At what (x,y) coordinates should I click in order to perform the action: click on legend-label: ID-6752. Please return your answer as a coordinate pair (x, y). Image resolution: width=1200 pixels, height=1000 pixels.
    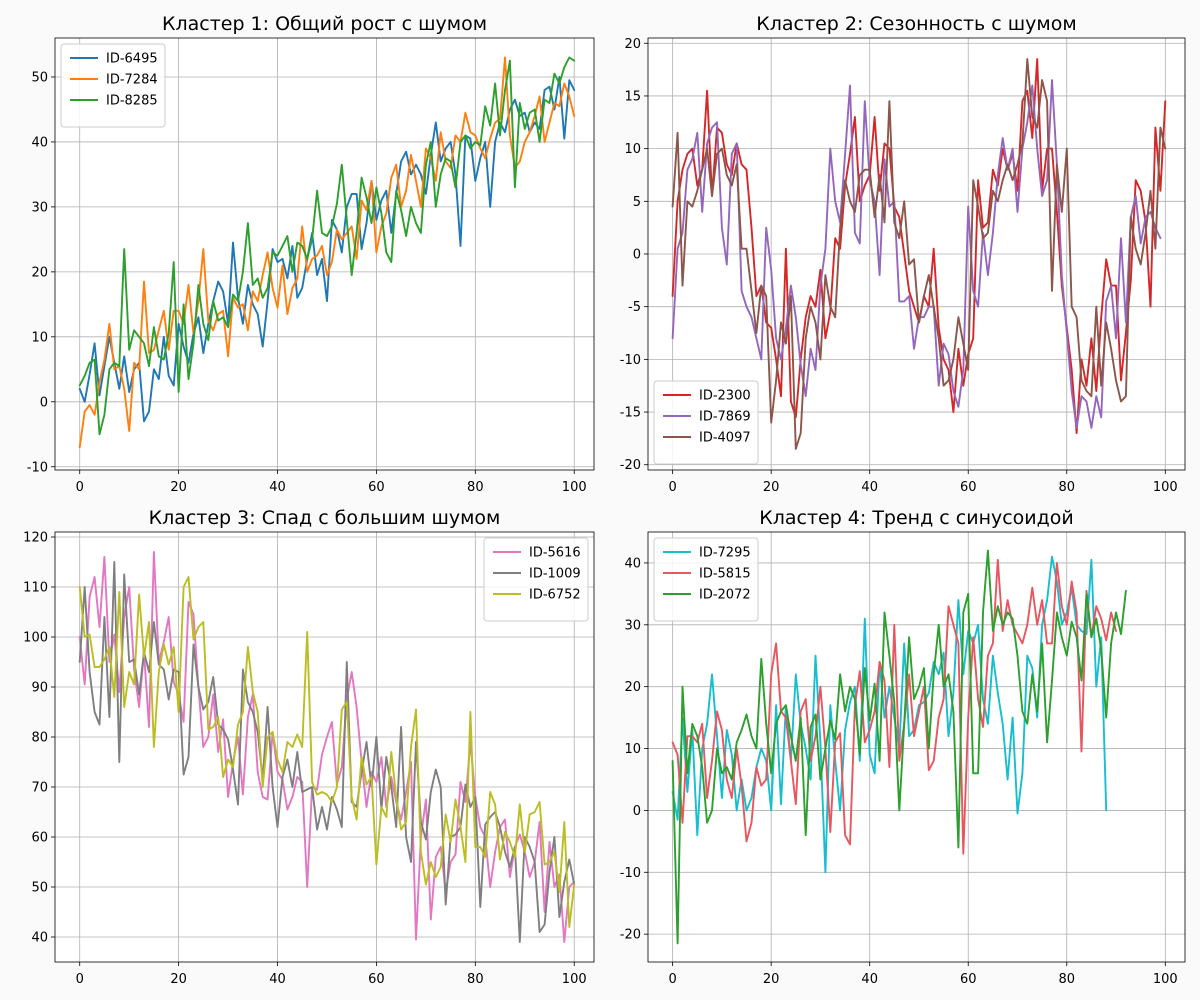
    Looking at the image, I should click on (555, 595).